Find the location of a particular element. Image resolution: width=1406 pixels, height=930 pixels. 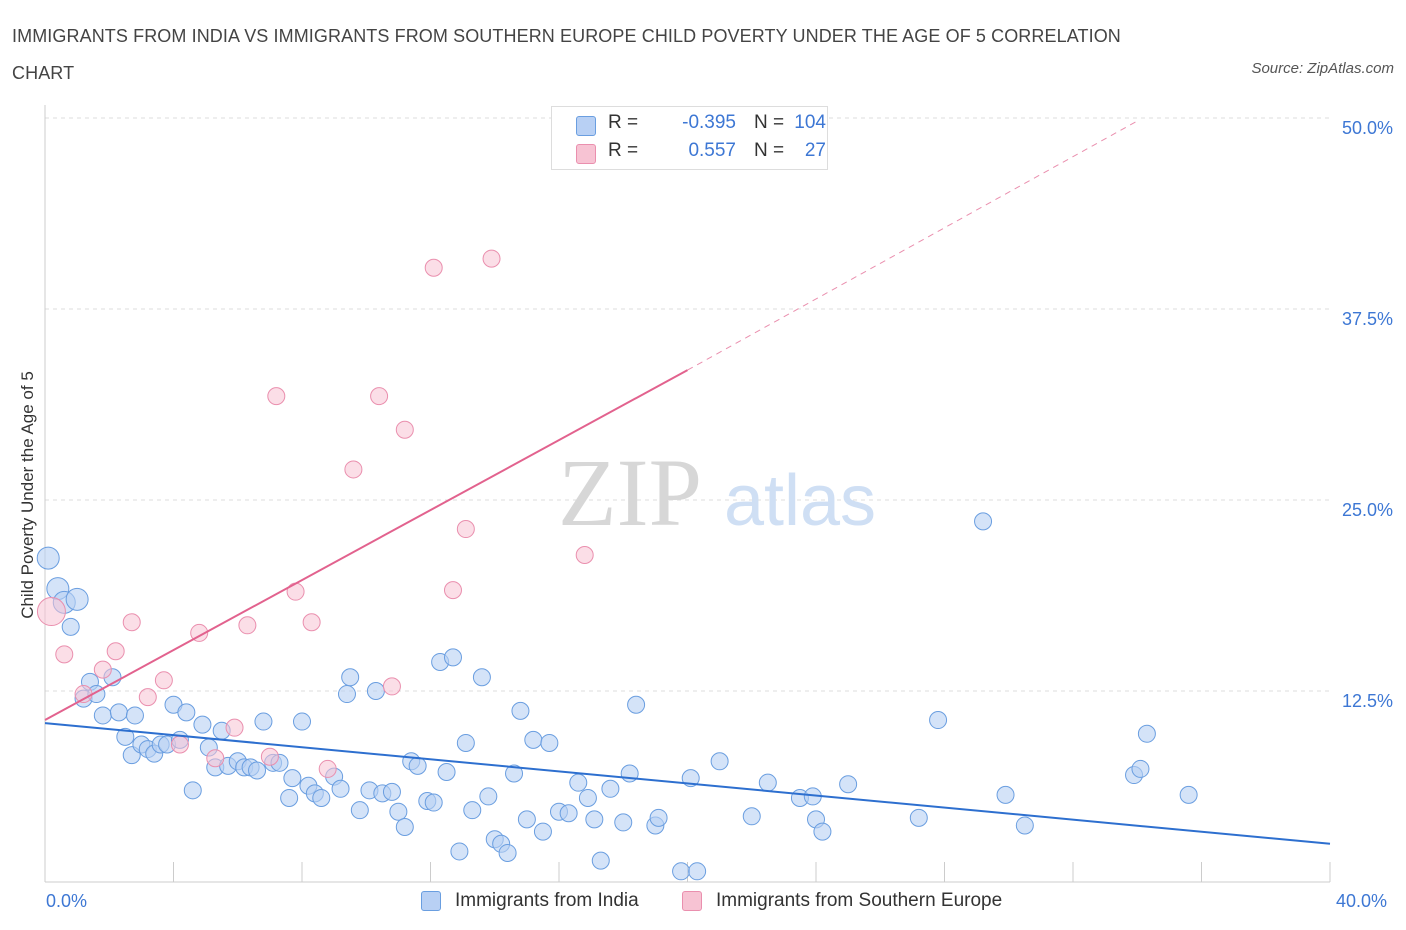

bottom-legend-label-southern-europe: Immigrants from Southern Europe is located at coordinates (859, 900).